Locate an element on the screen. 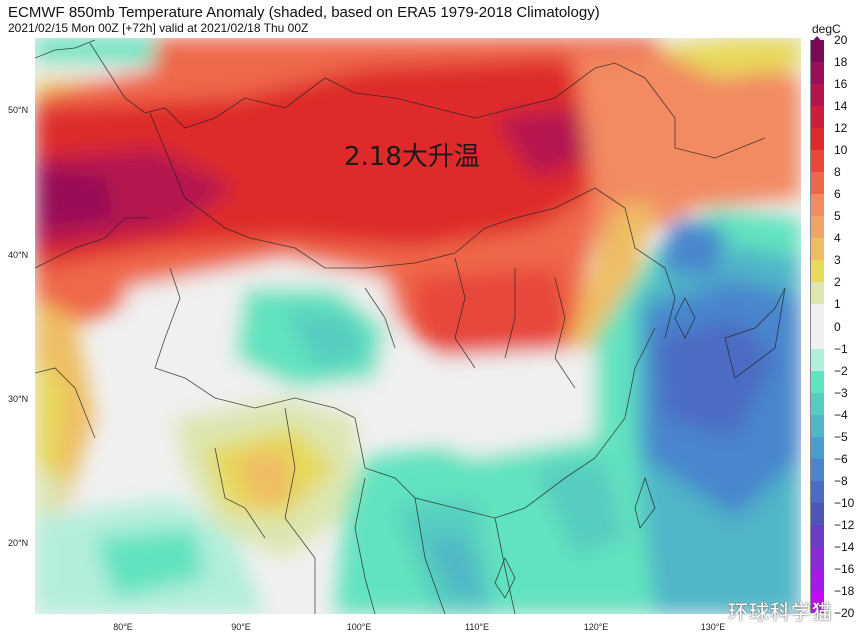 The image size is (863, 638). colorbar-tick-label: 8 is located at coordinates (837, 172).